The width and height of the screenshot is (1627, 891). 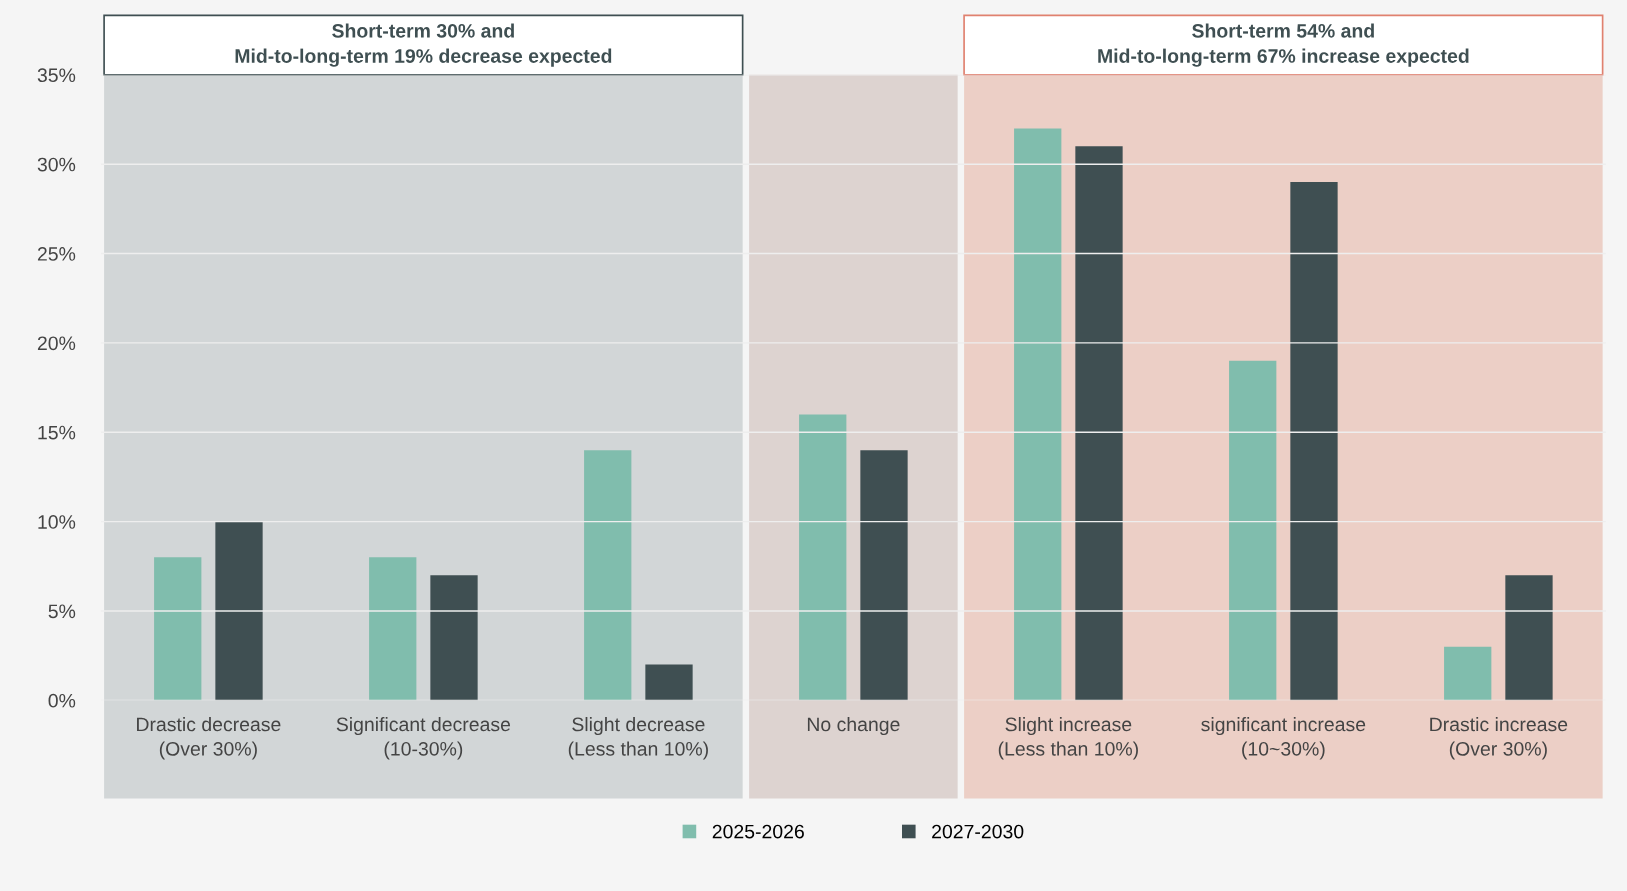 What do you see at coordinates (853, 726) in the screenshot?
I see `x-tick-label: No change` at bounding box center [853, 726].